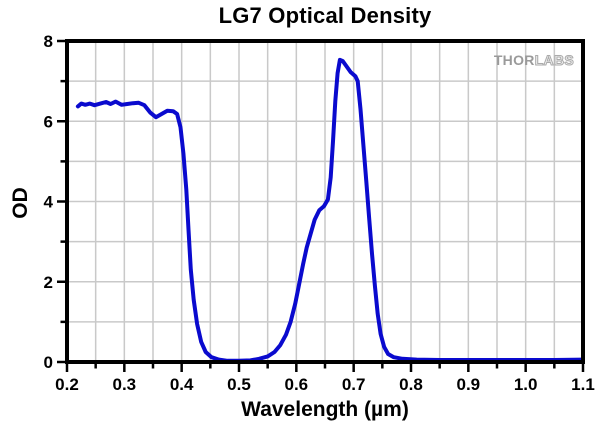  I want to click on x-tick-label: 0.2, so click(67, 384).